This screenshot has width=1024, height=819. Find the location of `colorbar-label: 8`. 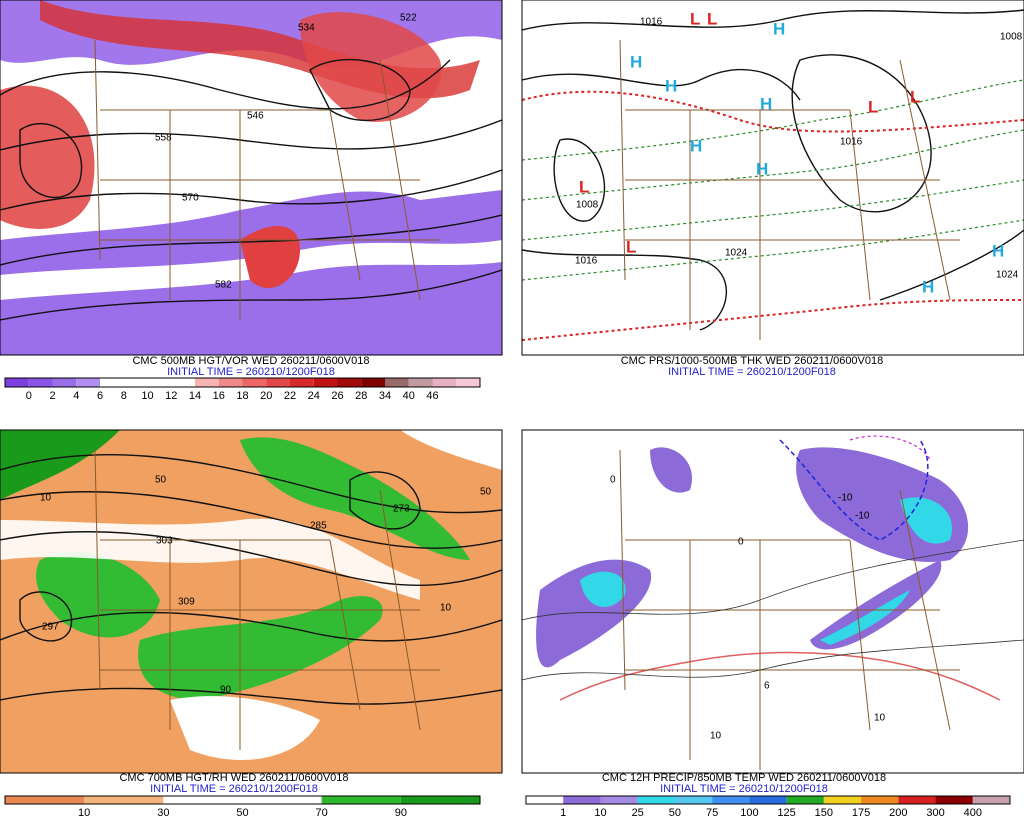

colorbar-label: 8 is located at coordinates (124, 396).